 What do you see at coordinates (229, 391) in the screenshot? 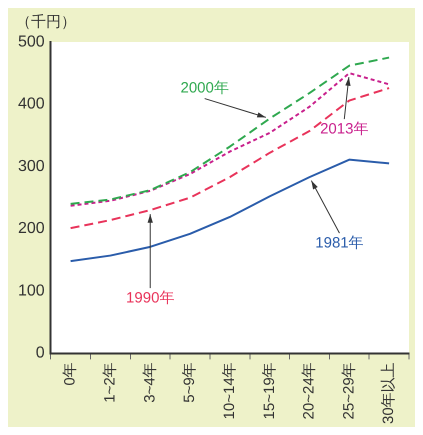
I see `x-tick-label: 10~14年` at bounding box center [229, 391].